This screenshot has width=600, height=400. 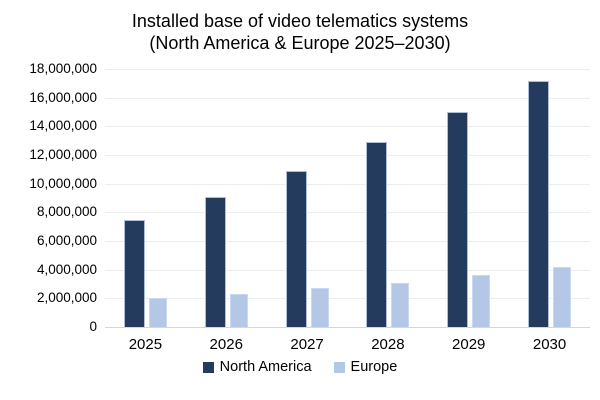 I want to click on x-axis-tick-label: 2025, so click(x=145, y=344).